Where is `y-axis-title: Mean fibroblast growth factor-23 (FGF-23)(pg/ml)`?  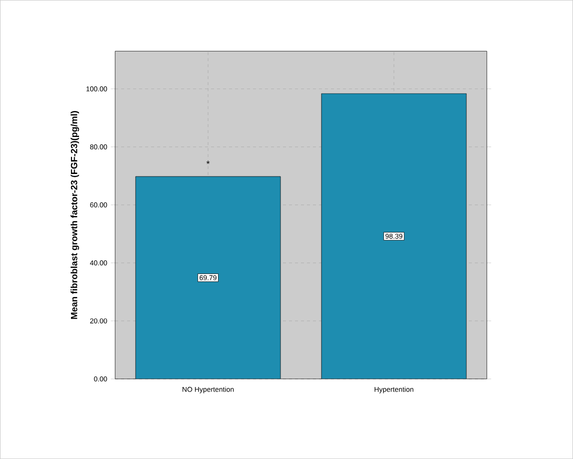 y-axis-title: Mean fibroblast growth factor-23 (FGF-23)(pg/ml) is located at coordinates (75, 215).